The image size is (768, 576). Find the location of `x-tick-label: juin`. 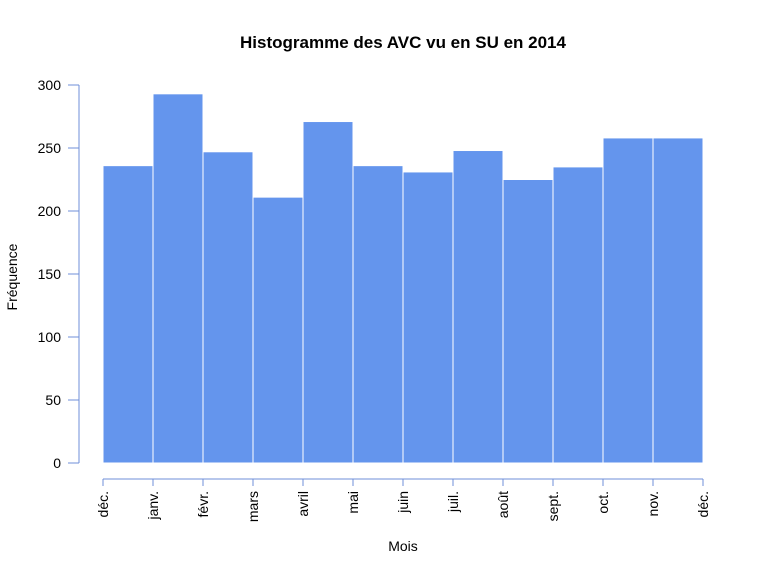

x-tick-label: juin is located at coordinates (403, 502).